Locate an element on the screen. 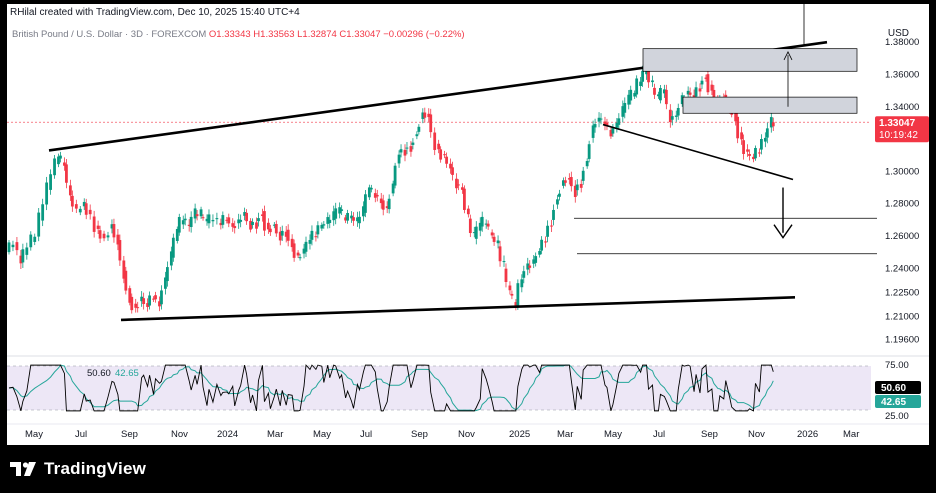 The width and height of the screenshot is (936, 493). last-price-value: 1.33047 is located at coordinates (897, 123).